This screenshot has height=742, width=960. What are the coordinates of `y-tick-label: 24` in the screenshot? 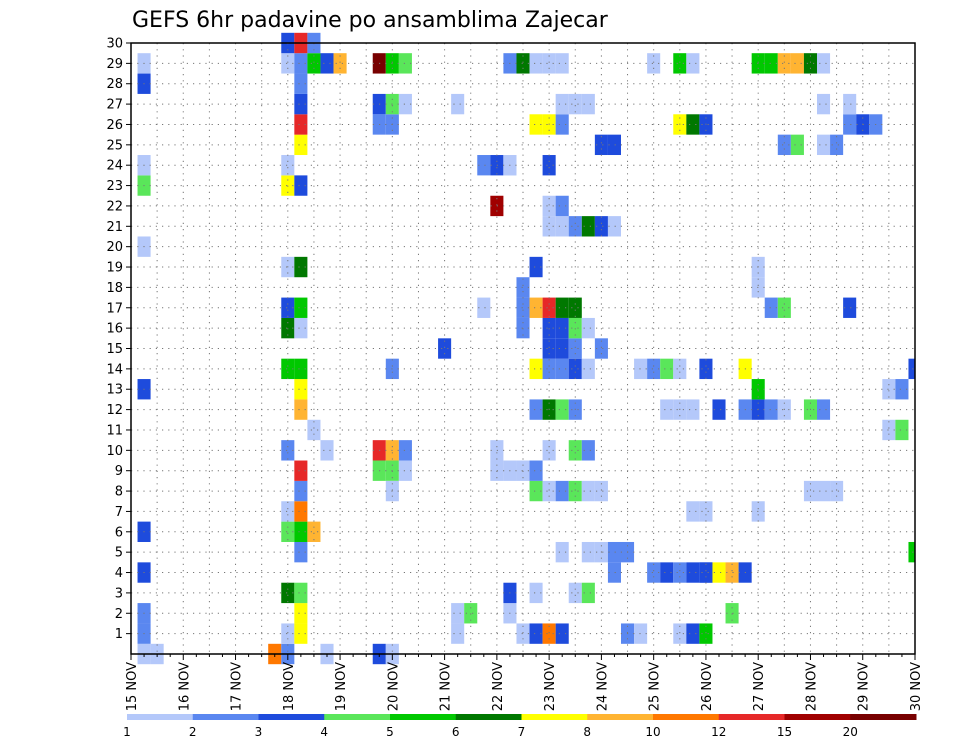 It's located at (114, 166).